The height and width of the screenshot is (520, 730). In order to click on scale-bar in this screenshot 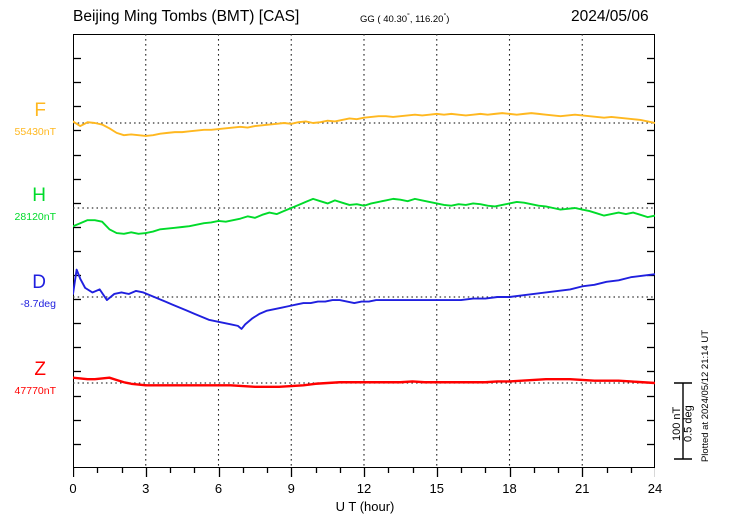, I will do `click(683, 421)`.